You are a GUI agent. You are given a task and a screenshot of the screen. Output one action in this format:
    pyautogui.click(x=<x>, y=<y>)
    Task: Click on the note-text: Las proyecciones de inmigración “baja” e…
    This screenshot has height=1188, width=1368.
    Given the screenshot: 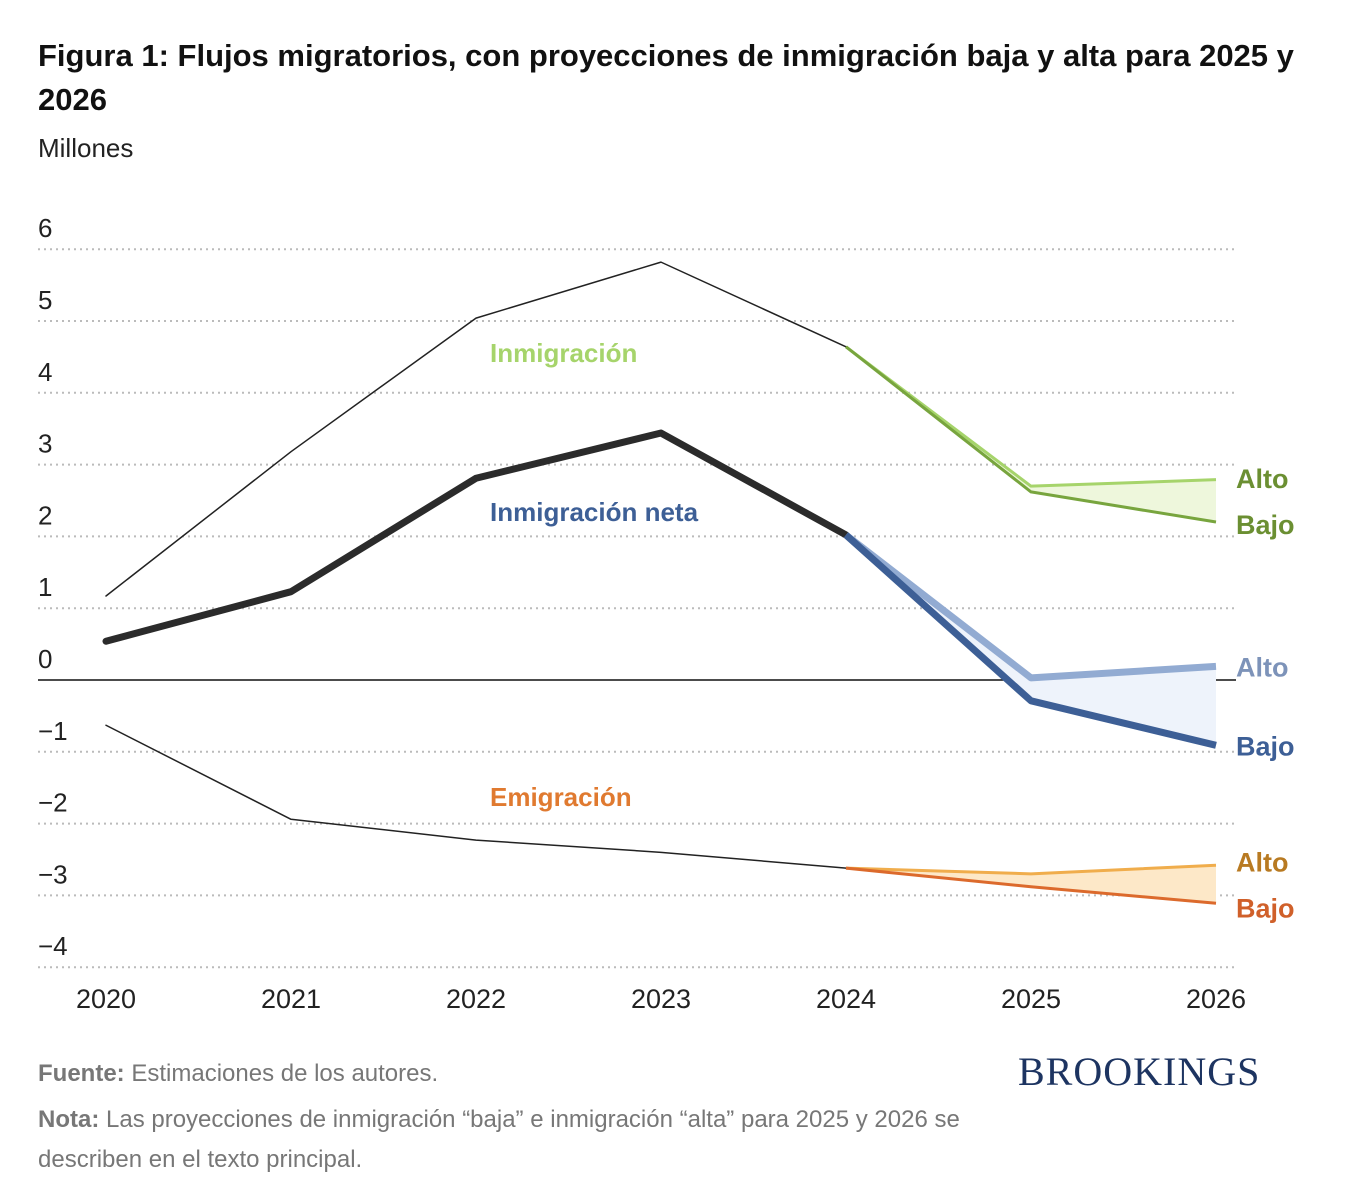 What is the action you would take?
    pyautogui.click(x=499, y=1139)
    